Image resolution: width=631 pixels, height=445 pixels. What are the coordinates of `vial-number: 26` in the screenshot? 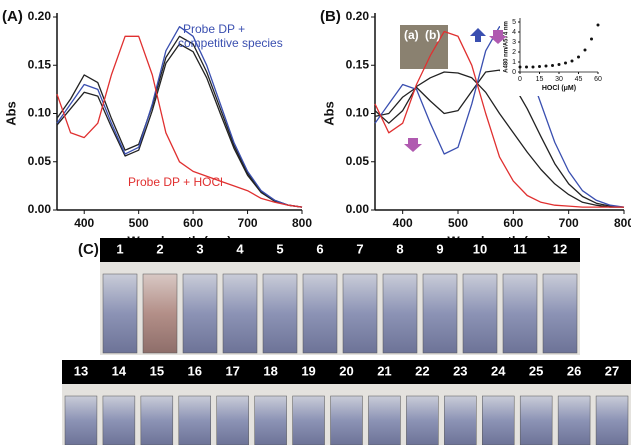 It's located at (574, 370).